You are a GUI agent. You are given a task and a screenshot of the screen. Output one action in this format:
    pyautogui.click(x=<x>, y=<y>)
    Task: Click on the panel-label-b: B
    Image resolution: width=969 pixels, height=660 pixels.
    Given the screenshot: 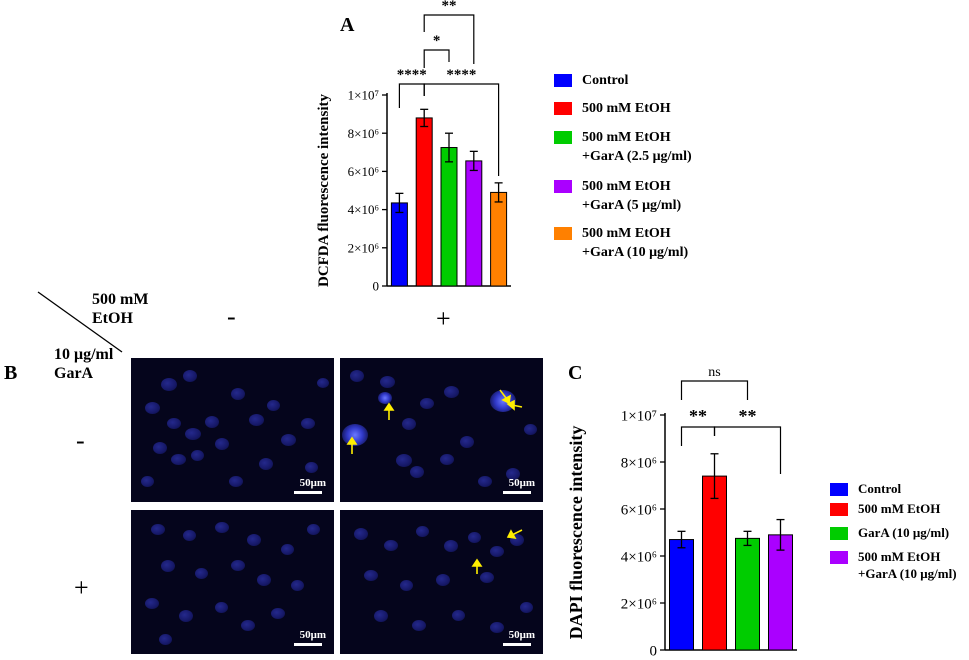 What is the action you would take?
    pyautogui.click(x=11, y=373)
    